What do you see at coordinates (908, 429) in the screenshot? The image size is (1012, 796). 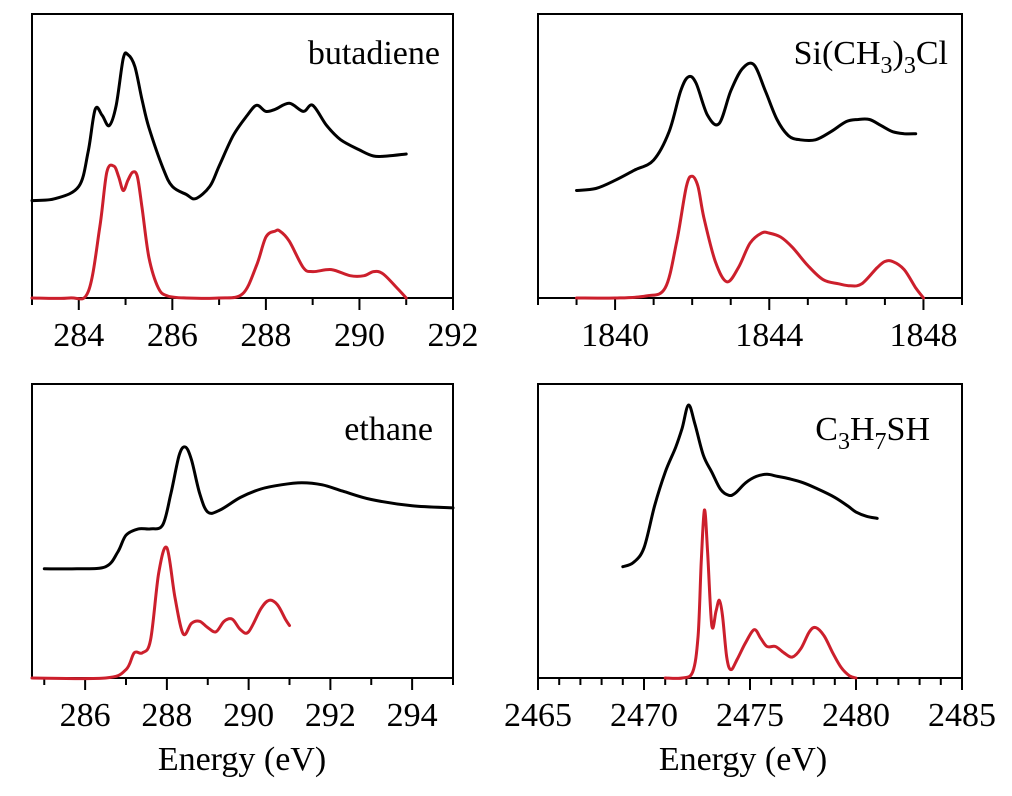 I see `label-part: SH` at bounding box center [908, 429].